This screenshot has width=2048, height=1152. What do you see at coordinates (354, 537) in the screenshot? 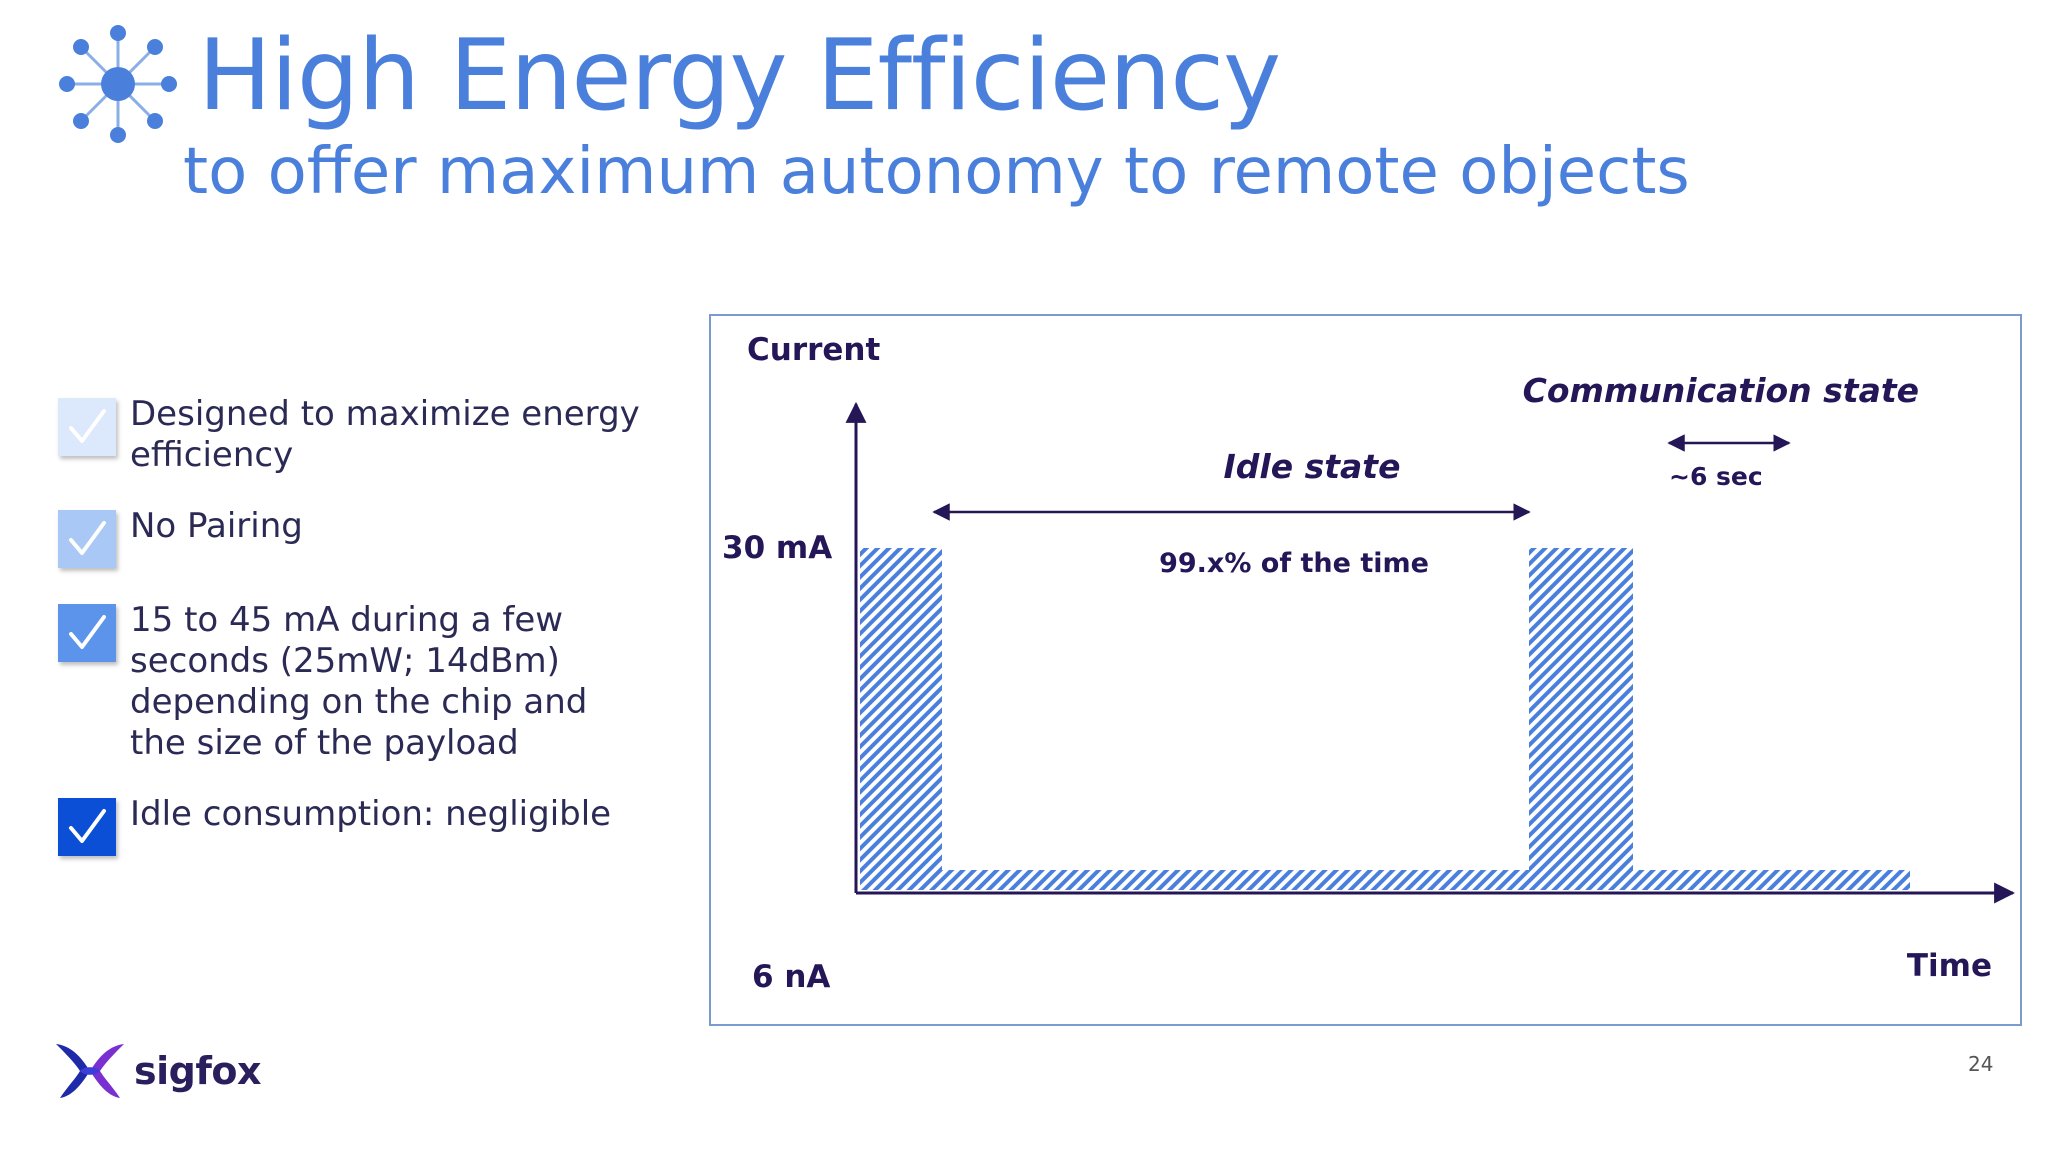
I see `bullet-item: No Pairing` at bounding box center [354, 537].